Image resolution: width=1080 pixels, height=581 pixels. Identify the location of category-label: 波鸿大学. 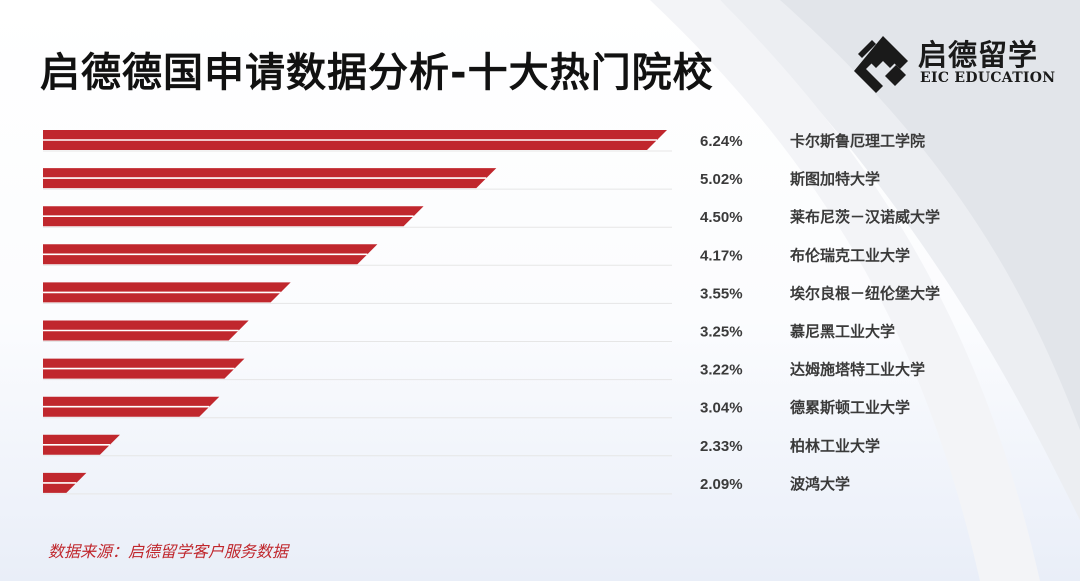
(820, 484).